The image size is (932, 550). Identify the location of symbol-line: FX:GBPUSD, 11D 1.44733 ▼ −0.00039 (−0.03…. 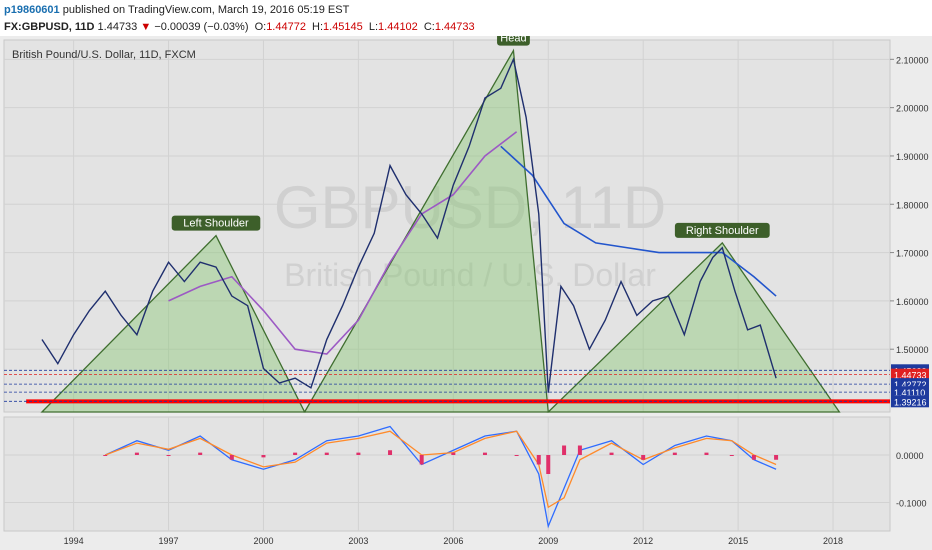
(239, 27).